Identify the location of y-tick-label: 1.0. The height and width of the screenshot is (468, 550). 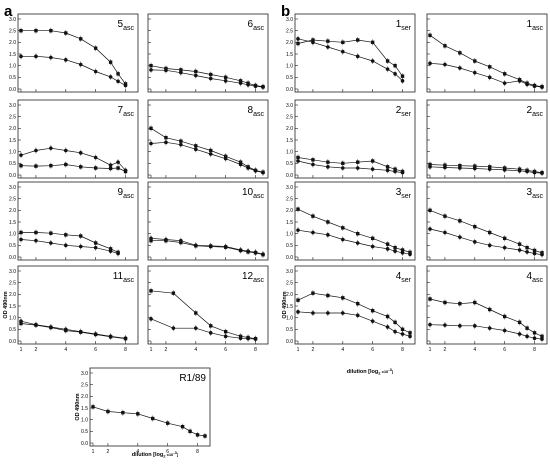
(12, 234).